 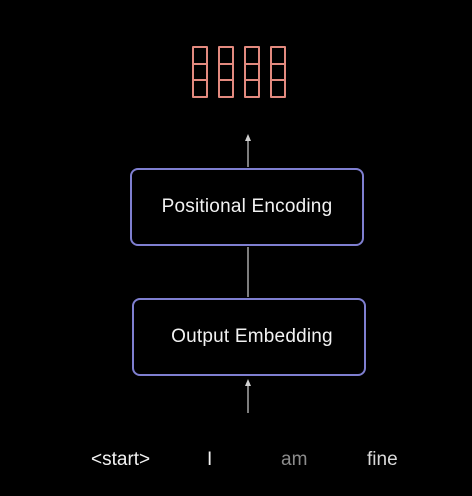 I want to click on token-start: <start>, so click(x=121, y=459).